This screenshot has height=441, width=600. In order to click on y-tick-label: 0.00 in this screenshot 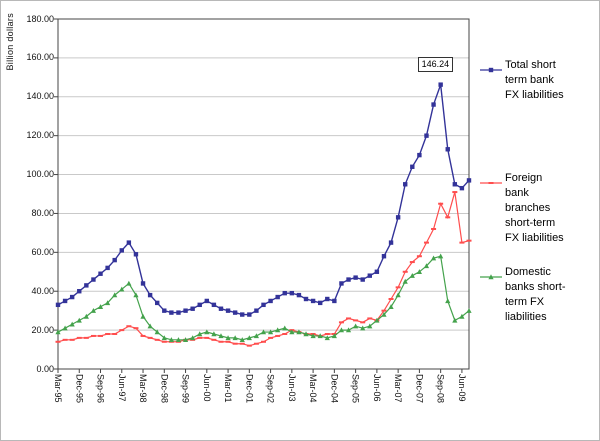, I will do `click(45, 368)`.